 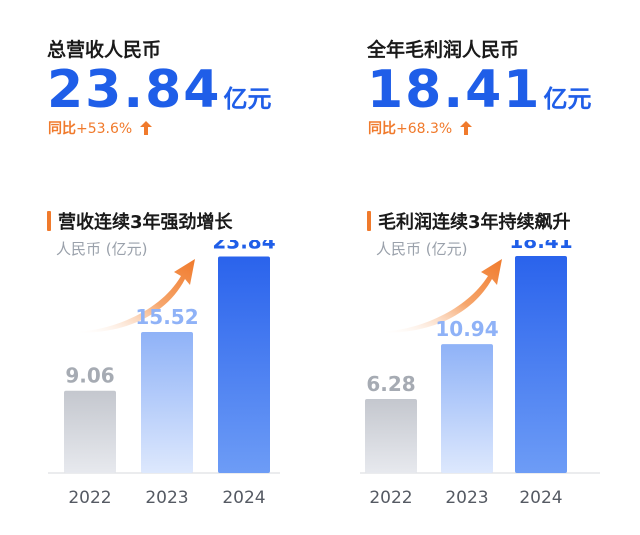 What do you see at coordinates (243, 246) in the screenshot?
I see `bar-value-label: 23.84` at bounding box center [243, 246].